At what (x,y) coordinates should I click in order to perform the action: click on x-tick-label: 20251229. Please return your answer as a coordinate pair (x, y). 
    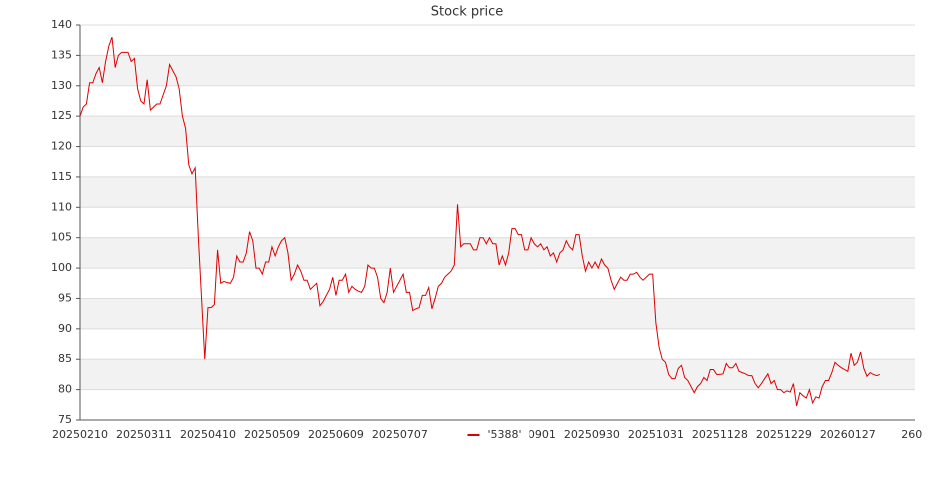
    Looking at the image, I should click on (784, 434).